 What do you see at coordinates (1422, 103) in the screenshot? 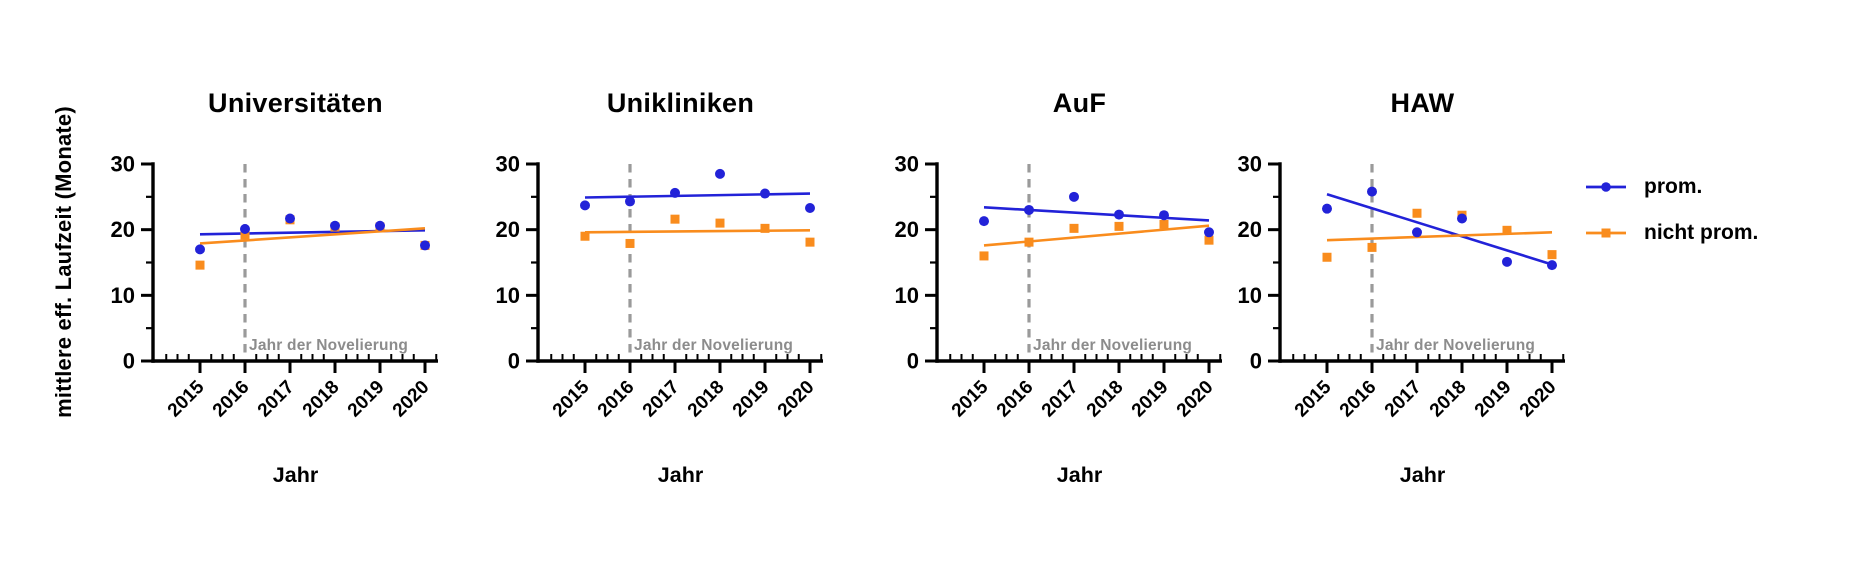
I see `subplot-title-haw: HAW` at bounding box center [1422, 103].